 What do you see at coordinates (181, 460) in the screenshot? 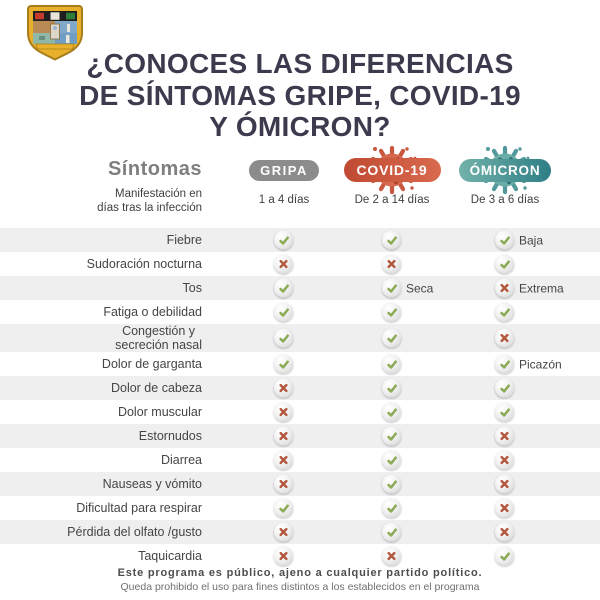
I see `symptom-label: Diarrea` at bounding box center [181, 460].